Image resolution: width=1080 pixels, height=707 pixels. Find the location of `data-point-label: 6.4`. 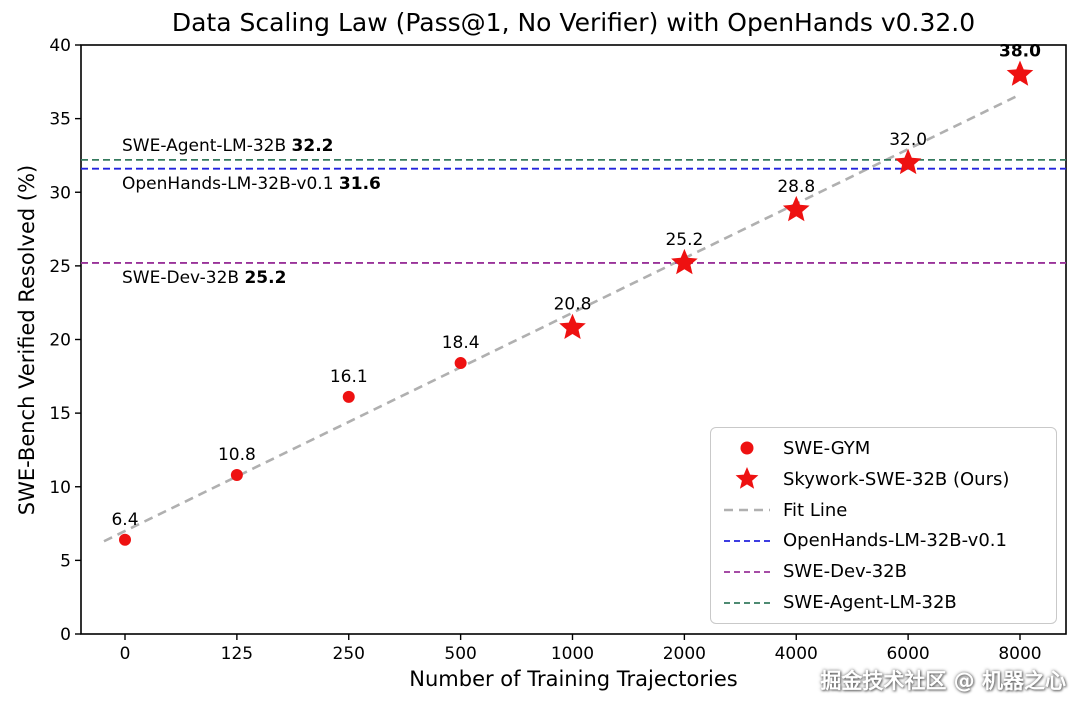

data-point-label: 6.4 is located at coordinates (124, 520).